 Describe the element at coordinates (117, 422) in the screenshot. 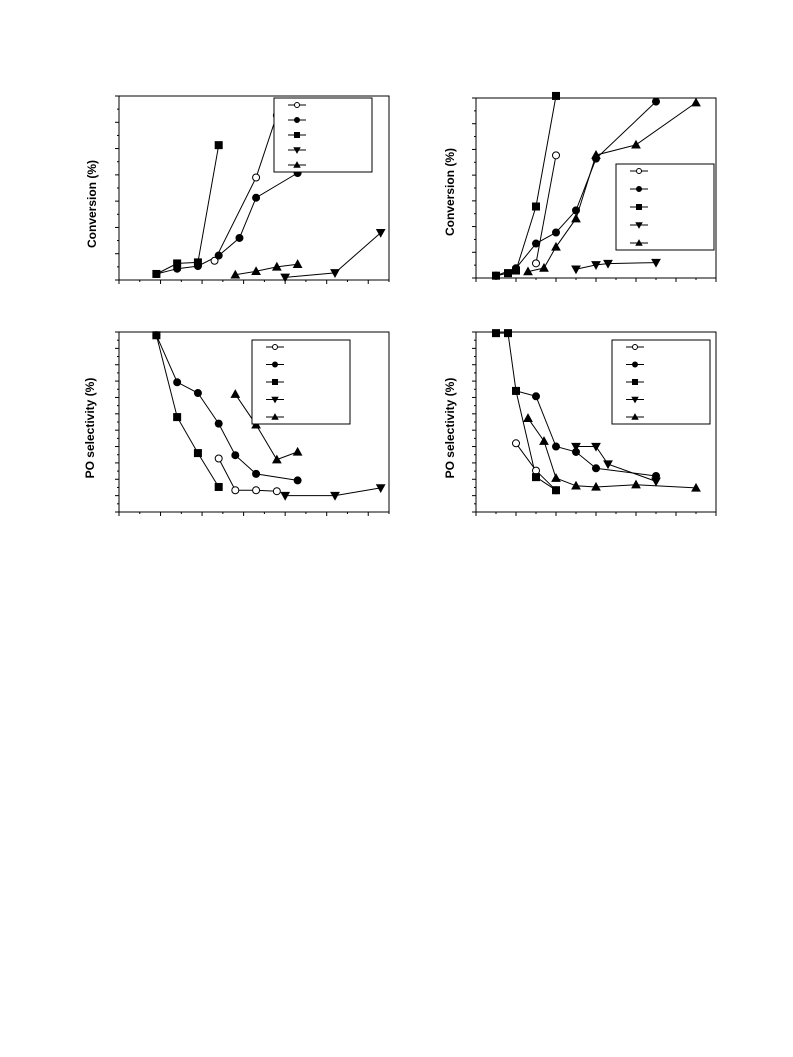

I see `y-ticks` at that location.